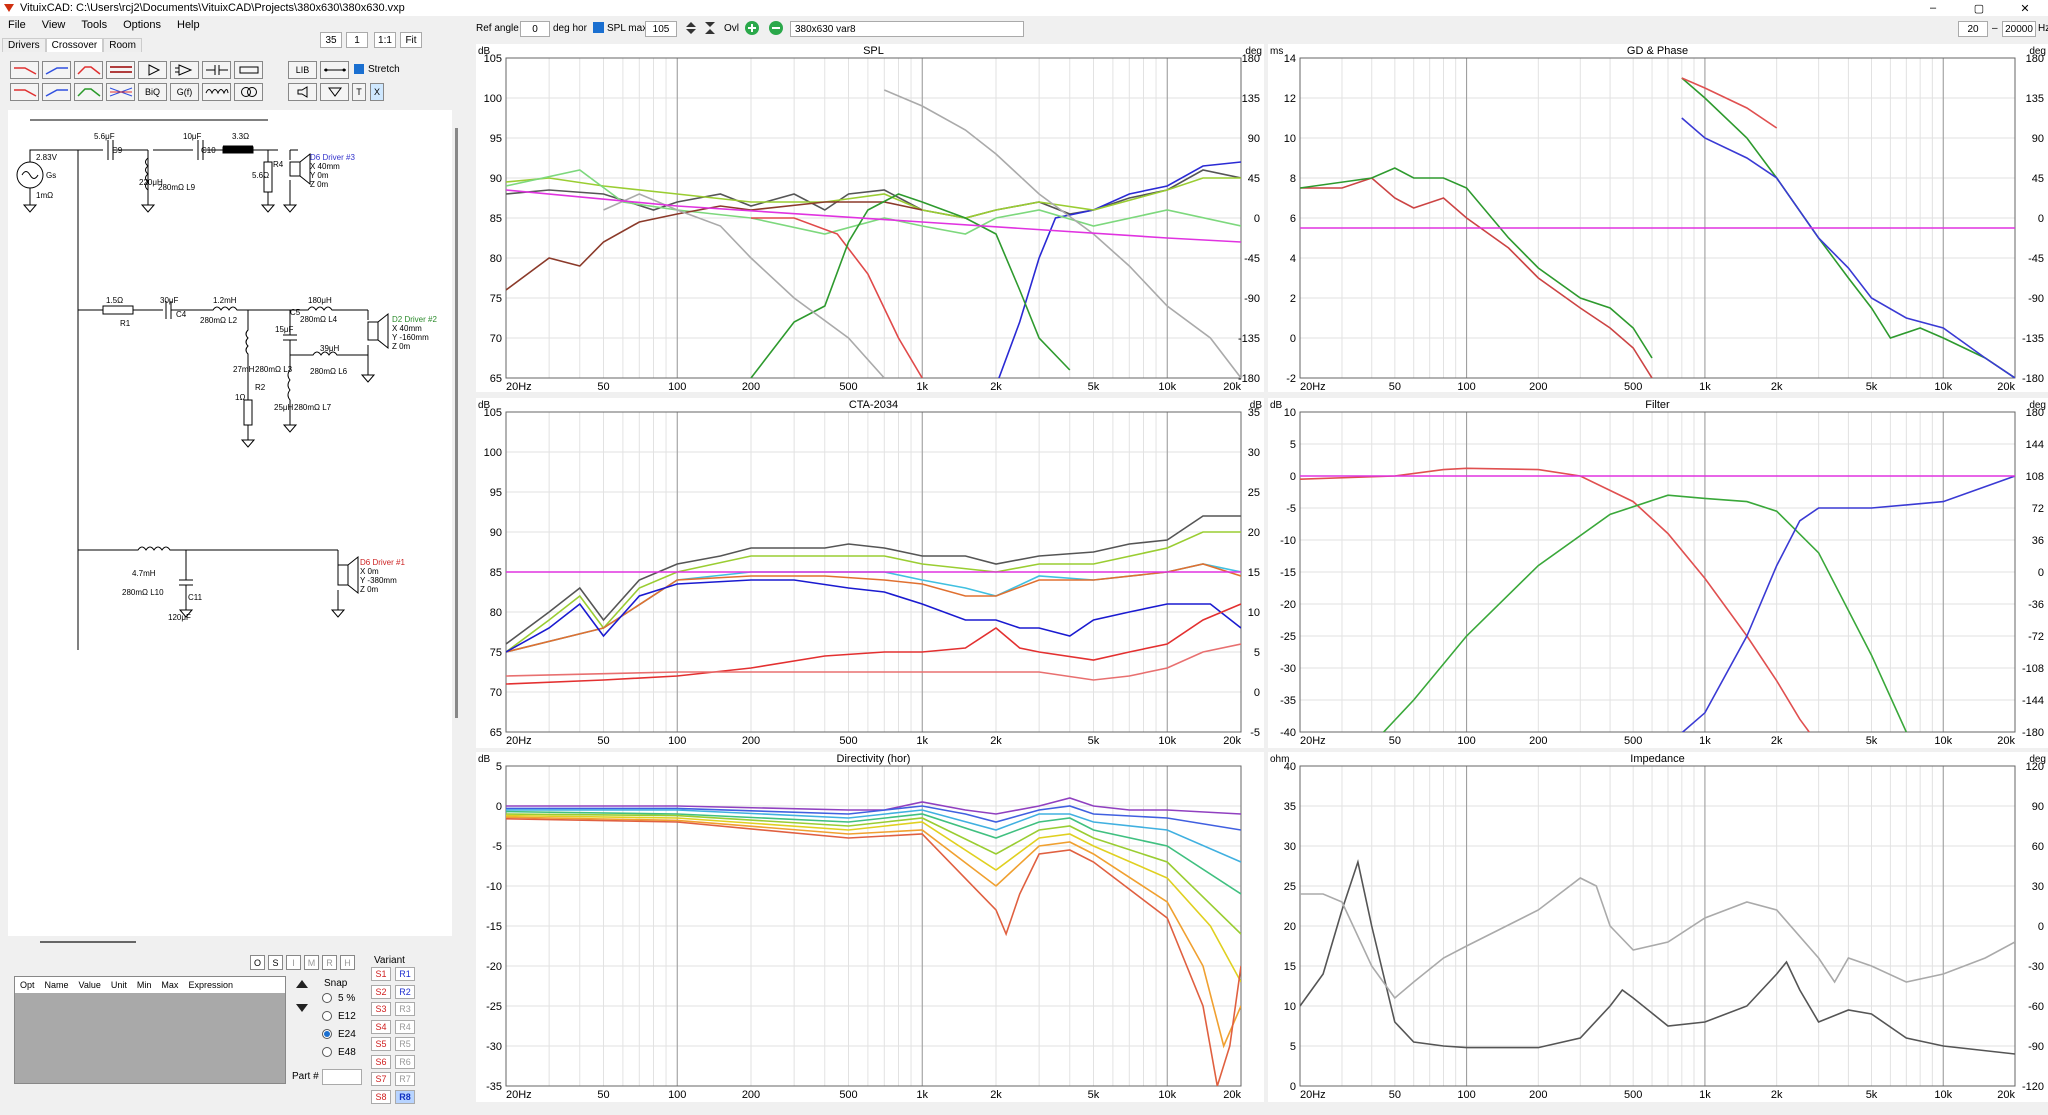 This screenshot has height=1115, width=2048. Describe the element at coordinates (184, 70) in the screenshot. I see `opamp-button` at that location.